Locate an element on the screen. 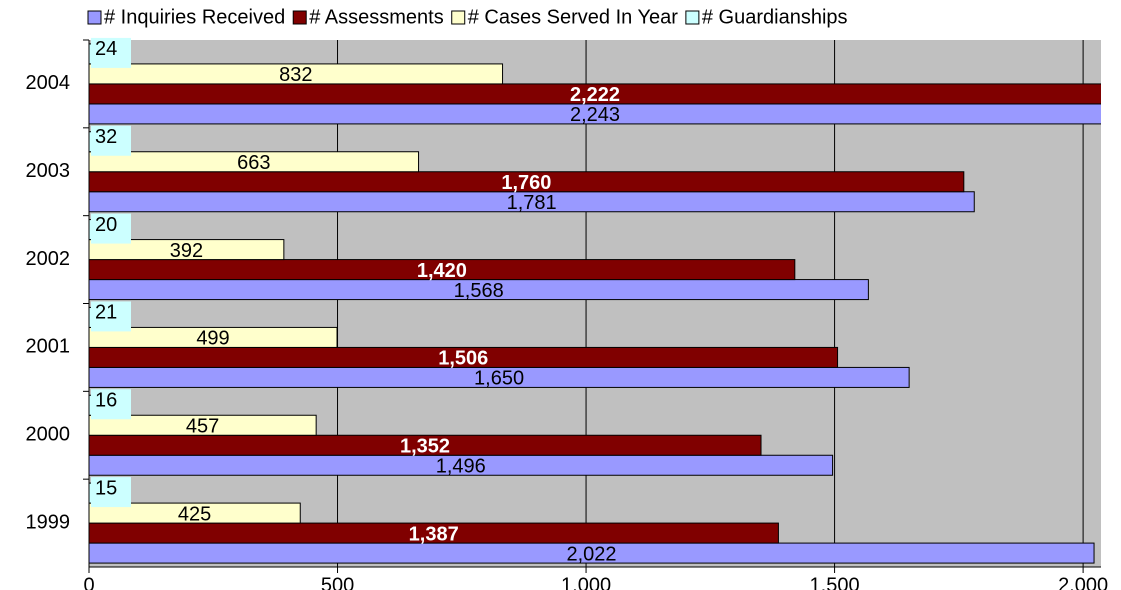  x-tick-label: 500 is located at coordinates (337, 582).